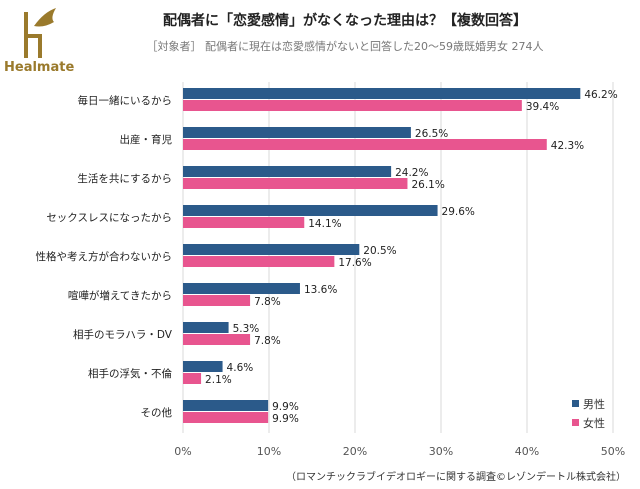 The height and width of the screenshot is (489, 640). I want to click on x-tick-label: 10%, so click(269, 451).